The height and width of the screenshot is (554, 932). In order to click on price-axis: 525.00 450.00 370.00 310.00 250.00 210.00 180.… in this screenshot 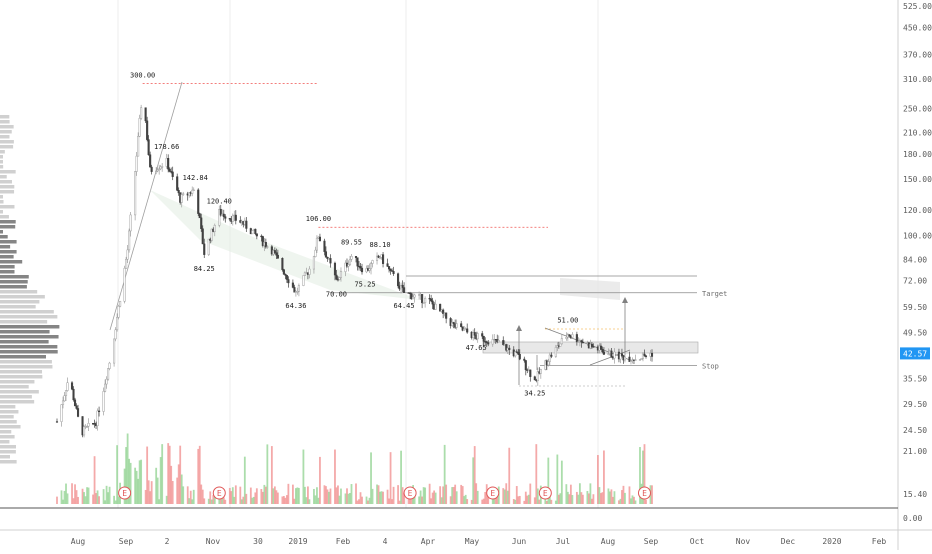, I will do `click(916, 262)`.